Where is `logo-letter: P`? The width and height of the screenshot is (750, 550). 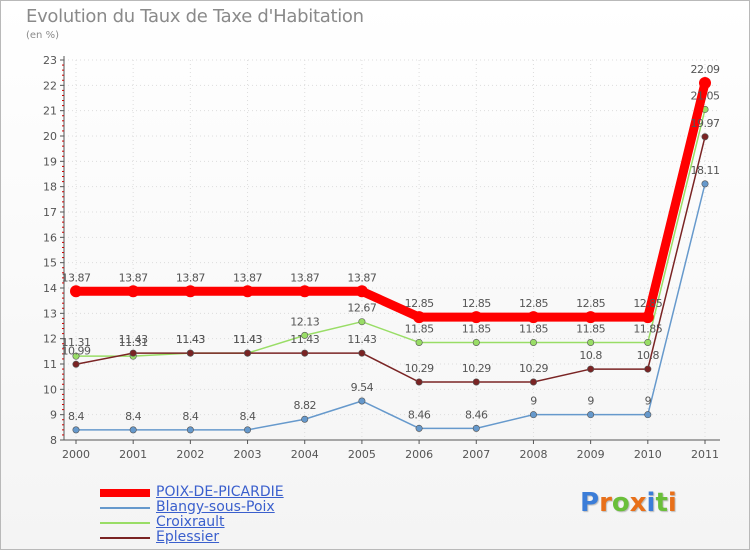 logo-letter: P is located at coordinates (590, 503).